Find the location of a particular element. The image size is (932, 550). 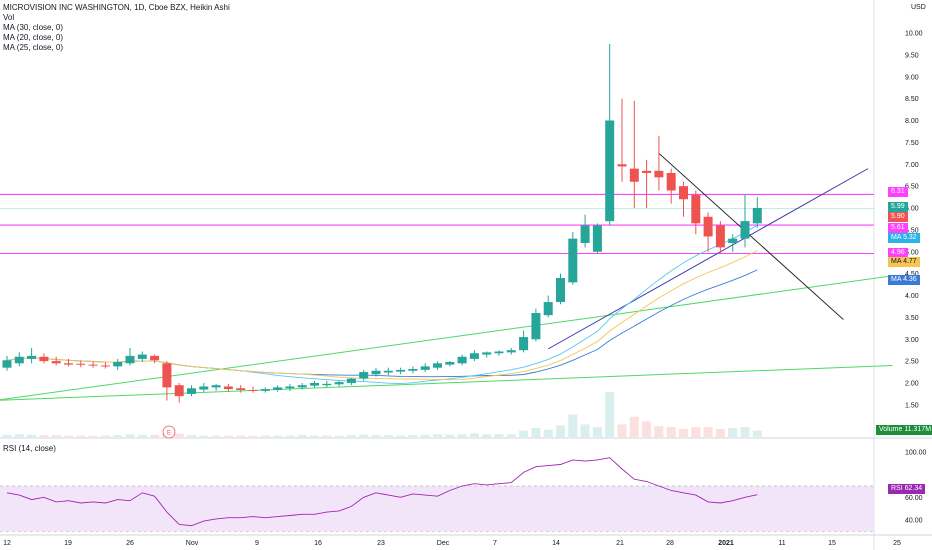

time-tick-label: 12 is located at coordinates (7, 543).